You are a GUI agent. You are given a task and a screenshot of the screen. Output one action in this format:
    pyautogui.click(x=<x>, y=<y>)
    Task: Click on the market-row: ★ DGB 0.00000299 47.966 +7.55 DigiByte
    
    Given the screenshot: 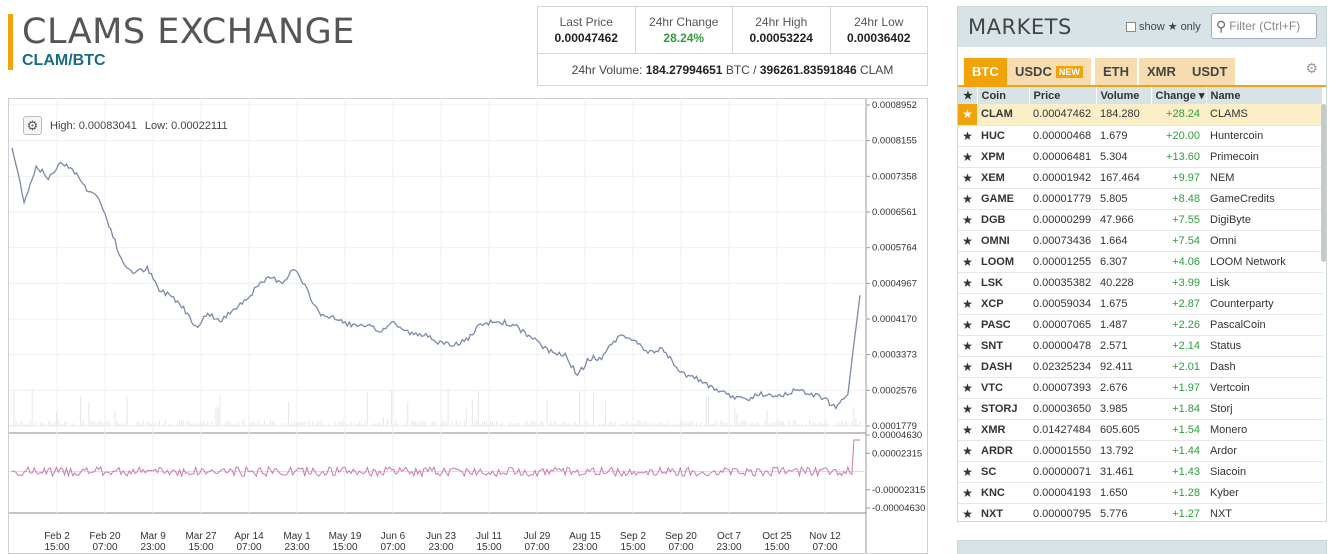 What is the action you would take?
    pyautogui.click(x=1140, y=220)
    